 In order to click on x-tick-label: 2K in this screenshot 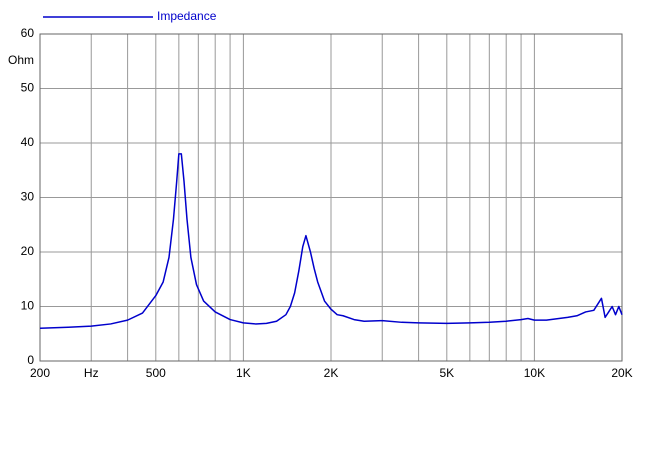, I will do `click(331, 373)`.